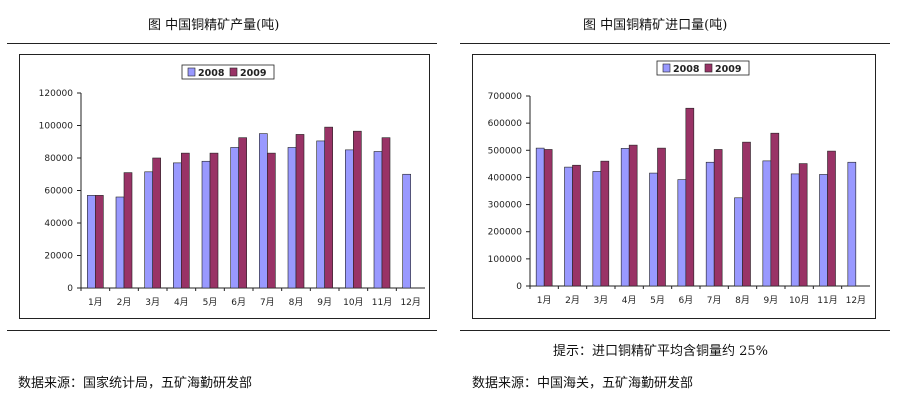 This screenshot has width=902, height=416. Describe the element at coordinates (214, 25) in the screenshot. I see `left-chart-title: 图 中国铜精矿产量(吨)` at that location.